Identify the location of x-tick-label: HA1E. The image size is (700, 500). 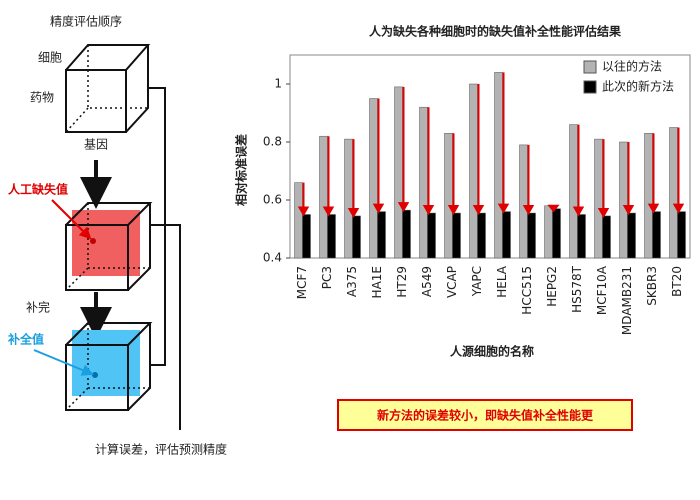
(377, 282).